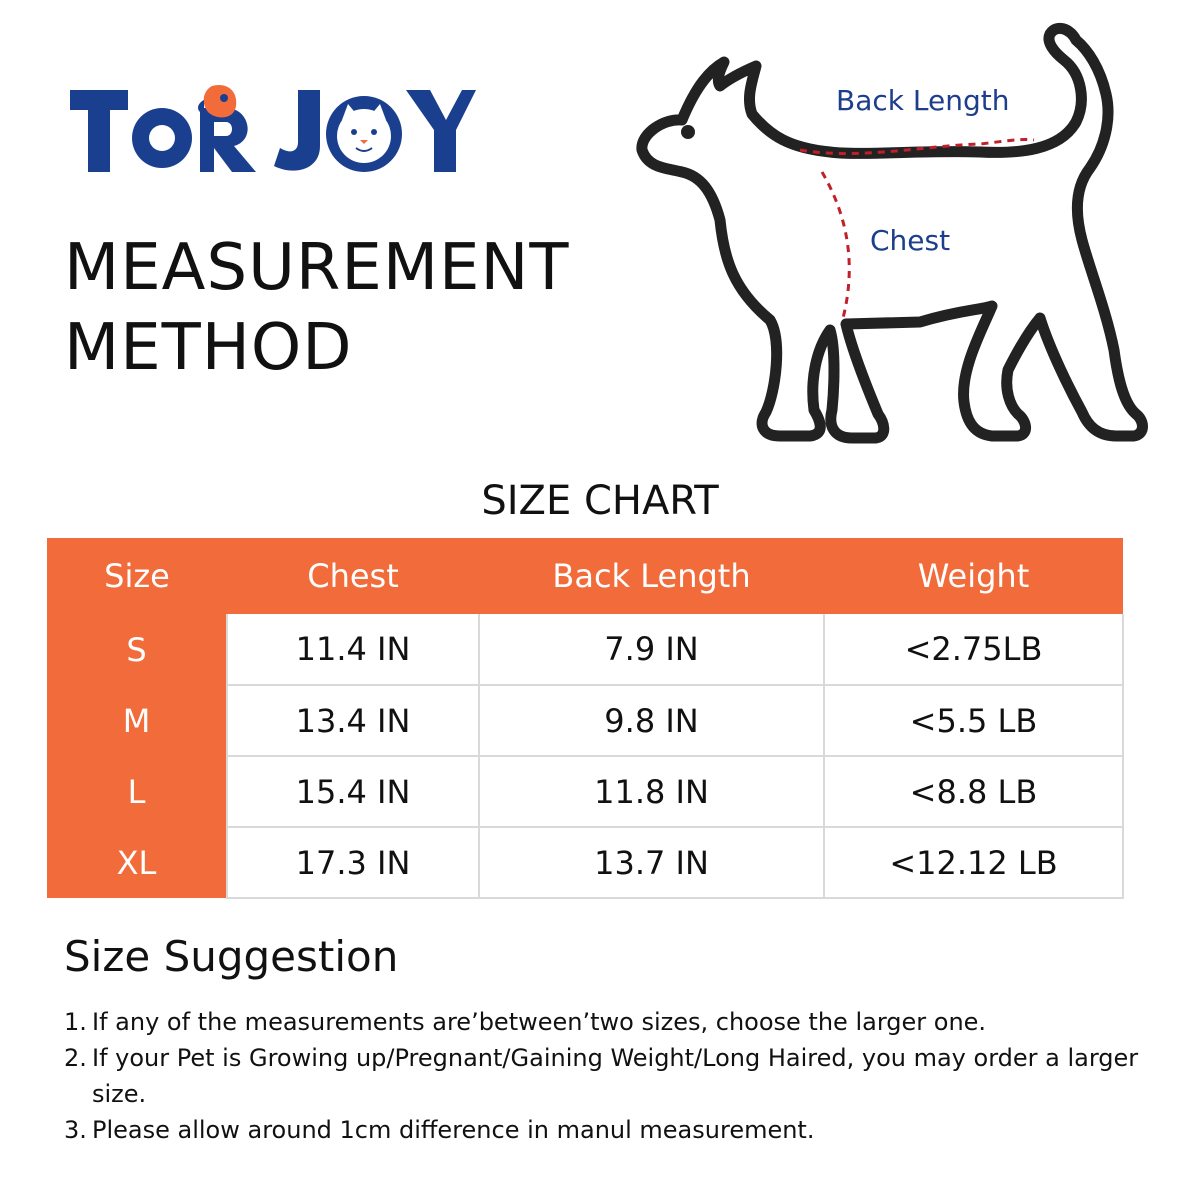  What do you see at coordinates (688, 132) in the screenshot?
I see `cat-eye-icon` at bounding box center [688, 132].